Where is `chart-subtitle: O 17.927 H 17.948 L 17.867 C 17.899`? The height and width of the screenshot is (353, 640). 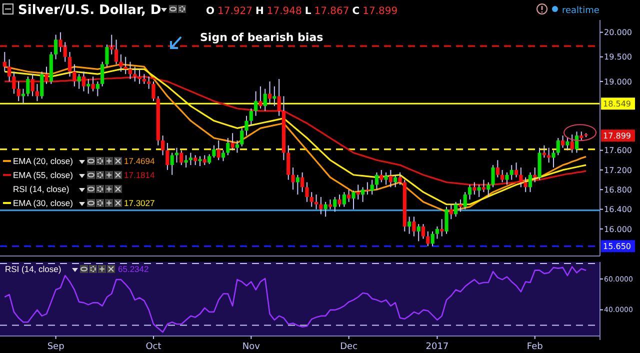 chart-subtitle: O 17.927 H 17.948 L 17.867 C 17.899 is located at coordinates (302, 11).